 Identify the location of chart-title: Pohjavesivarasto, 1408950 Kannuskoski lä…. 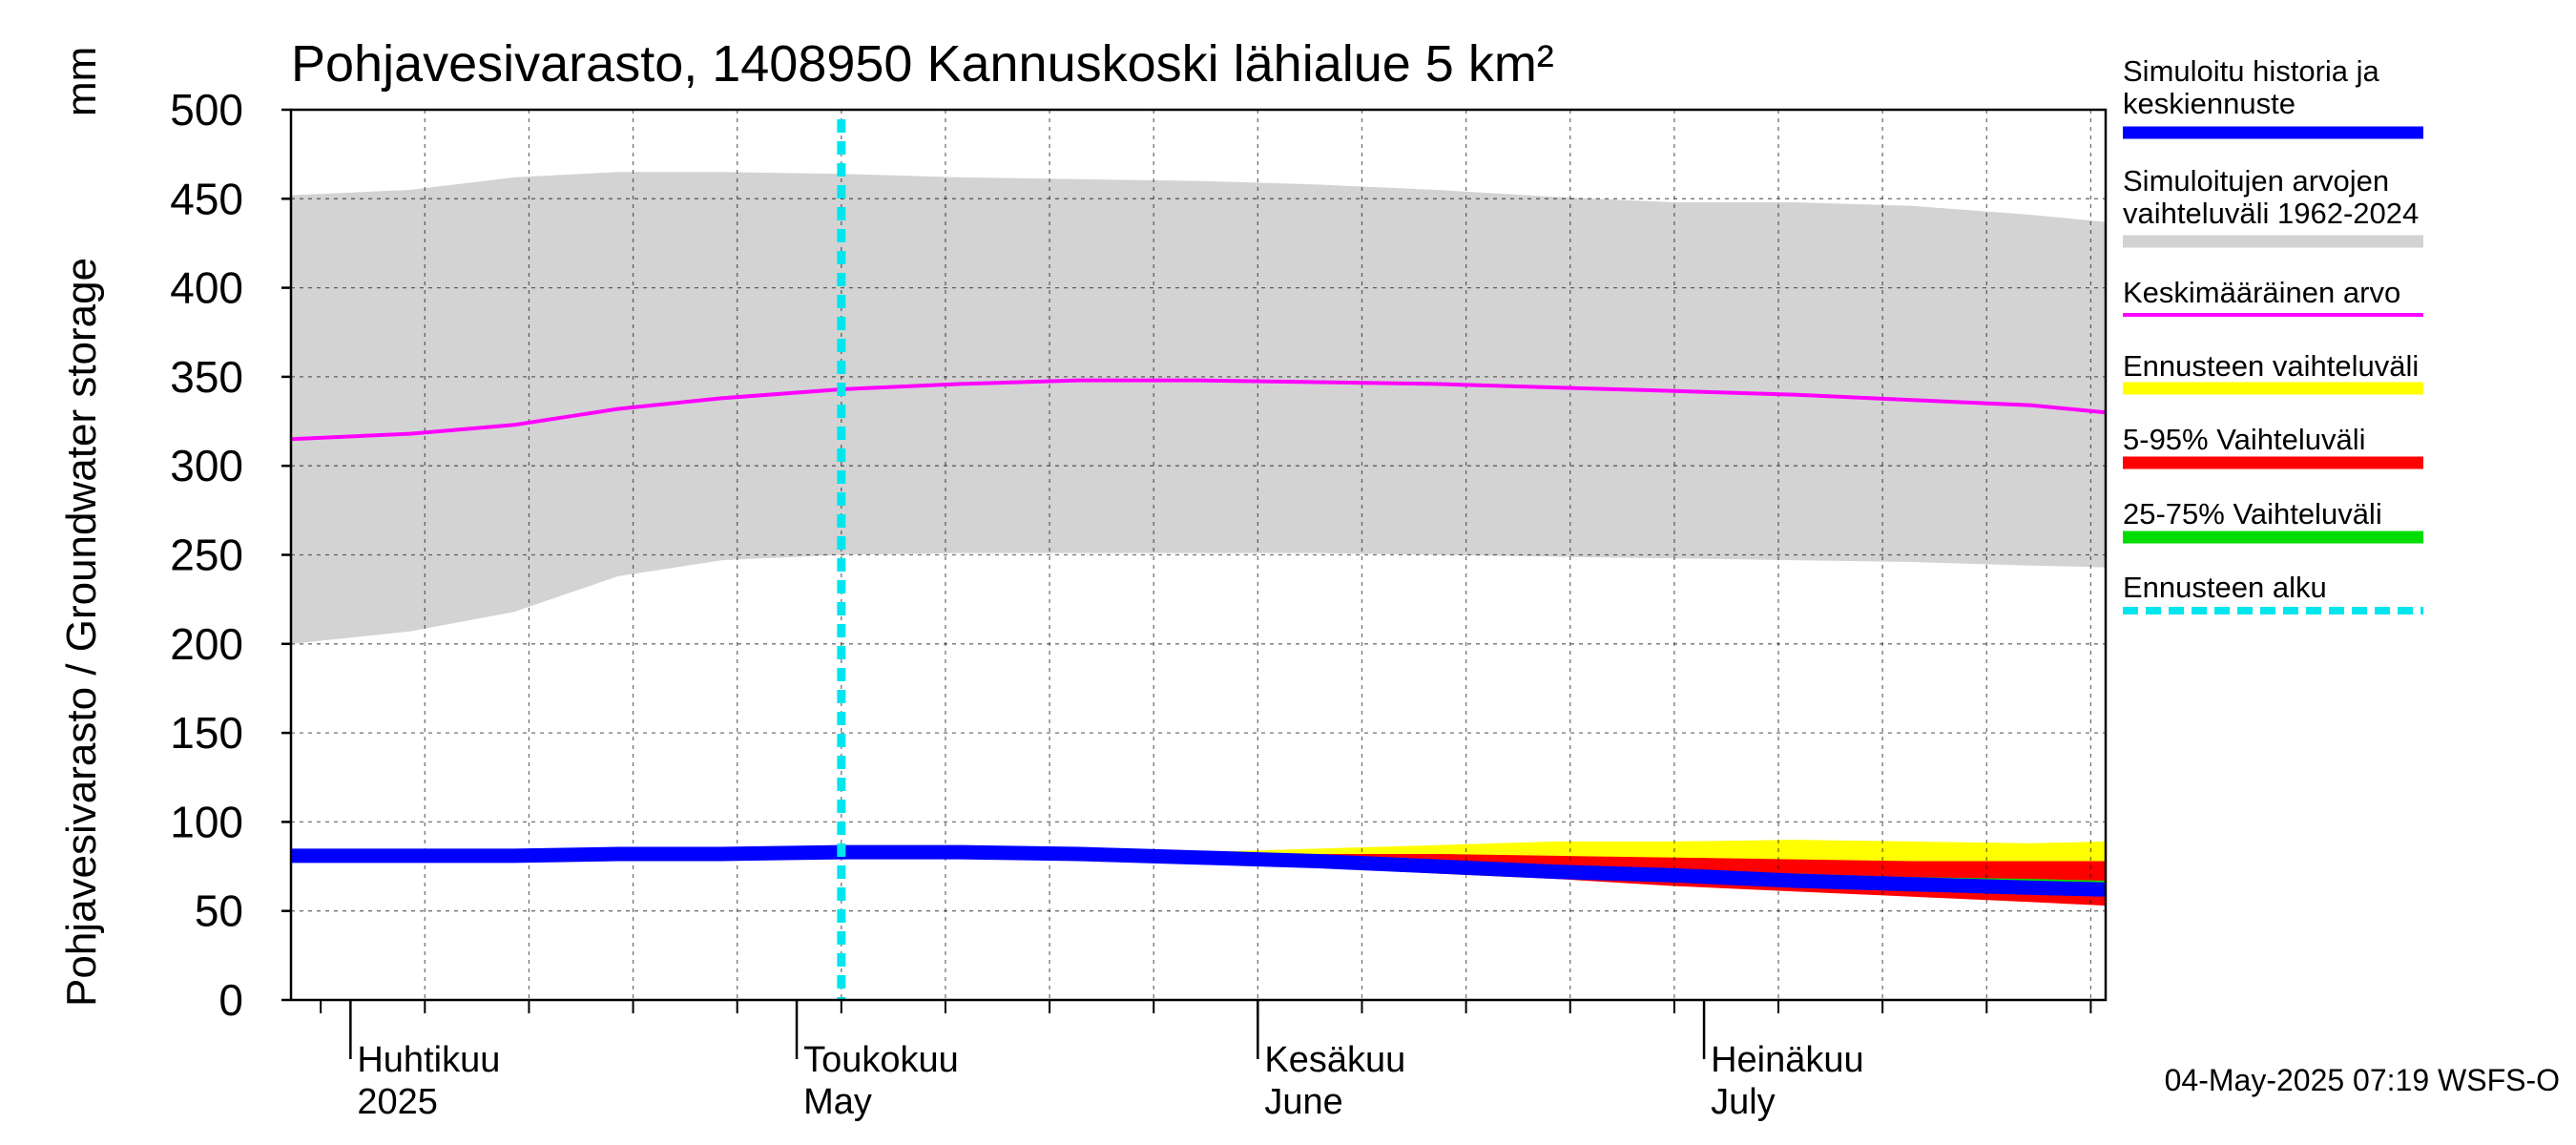
(922, 64).